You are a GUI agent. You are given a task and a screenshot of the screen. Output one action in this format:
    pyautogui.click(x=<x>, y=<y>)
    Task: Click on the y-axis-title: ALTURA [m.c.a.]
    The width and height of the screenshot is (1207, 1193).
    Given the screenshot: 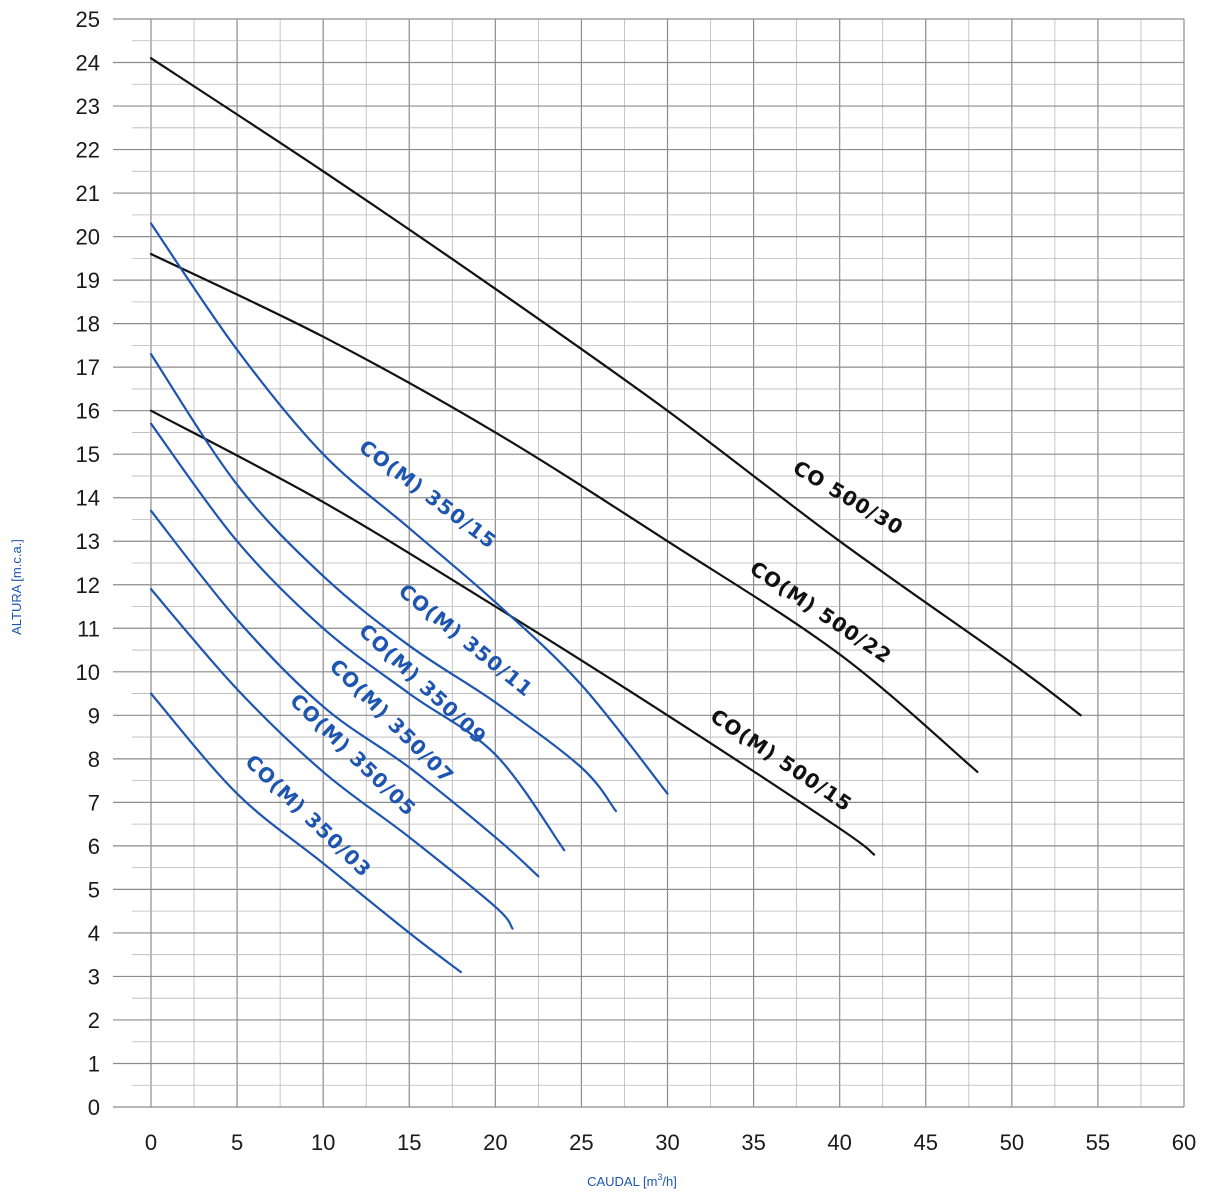 What is the action you would take?
    pyautogui.click(x=16, y=587)
    